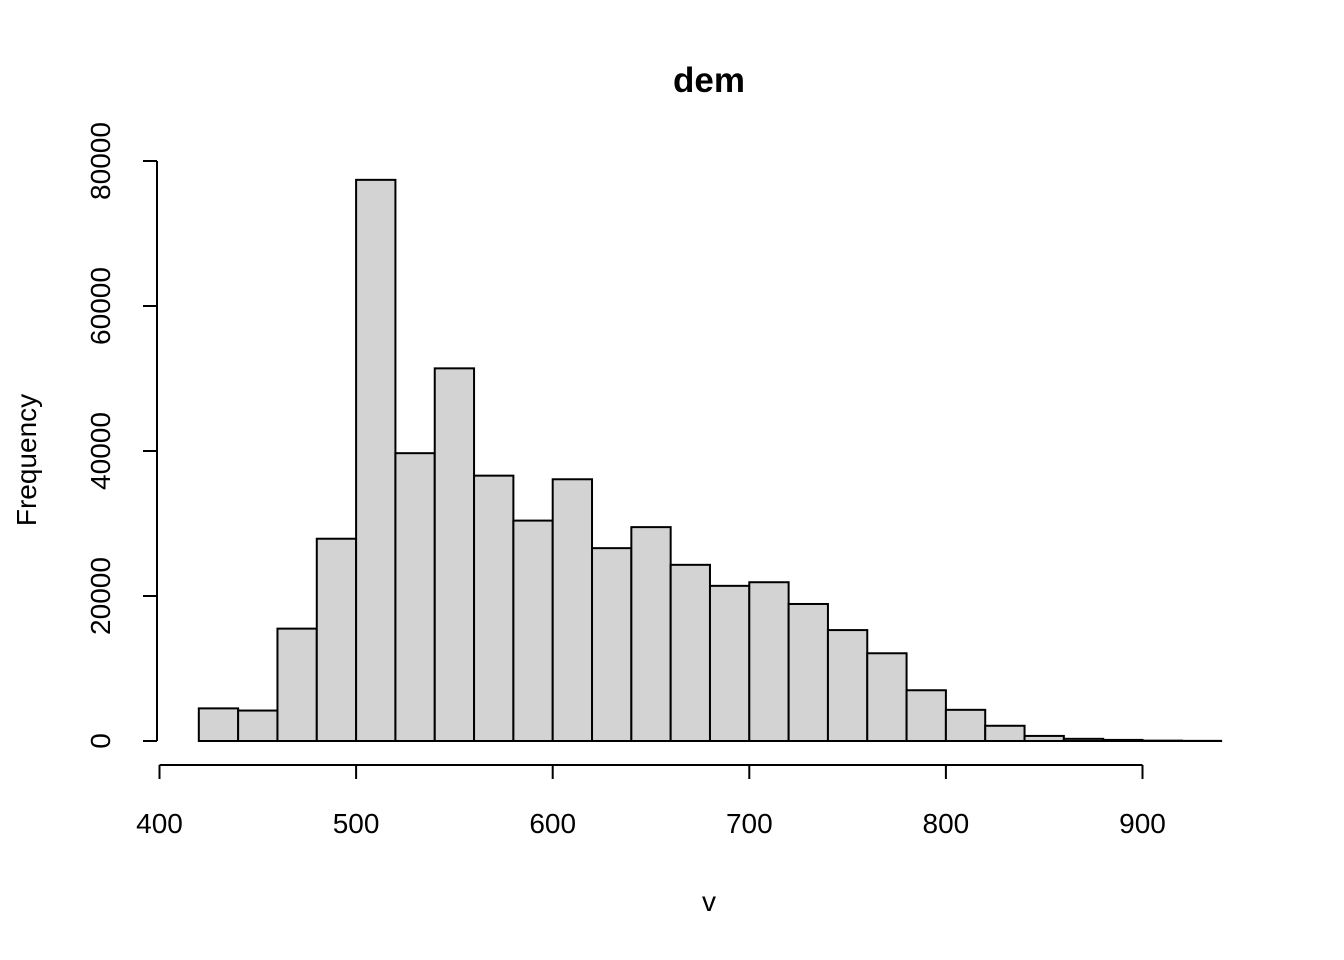  I want to click on x-axis-label: v, so click(709, 901).